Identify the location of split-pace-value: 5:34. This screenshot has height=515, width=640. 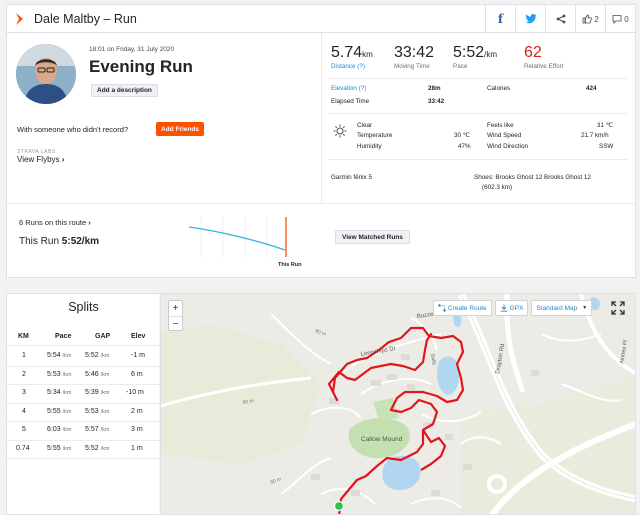
(54, 392).